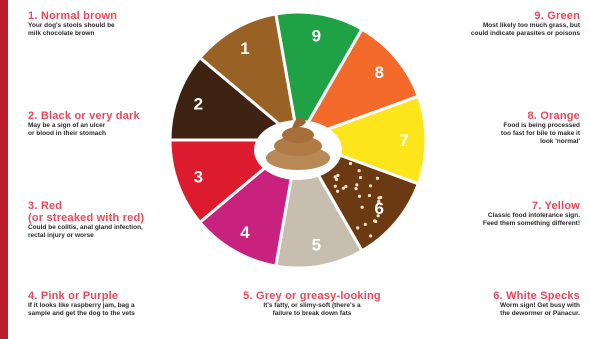 This screenshot has height=339, width=589. What do you see at coordinates (108, 116) in the screenshot?
I see `note-title: 2. Black or very dark` at bounding box center [108, 116].